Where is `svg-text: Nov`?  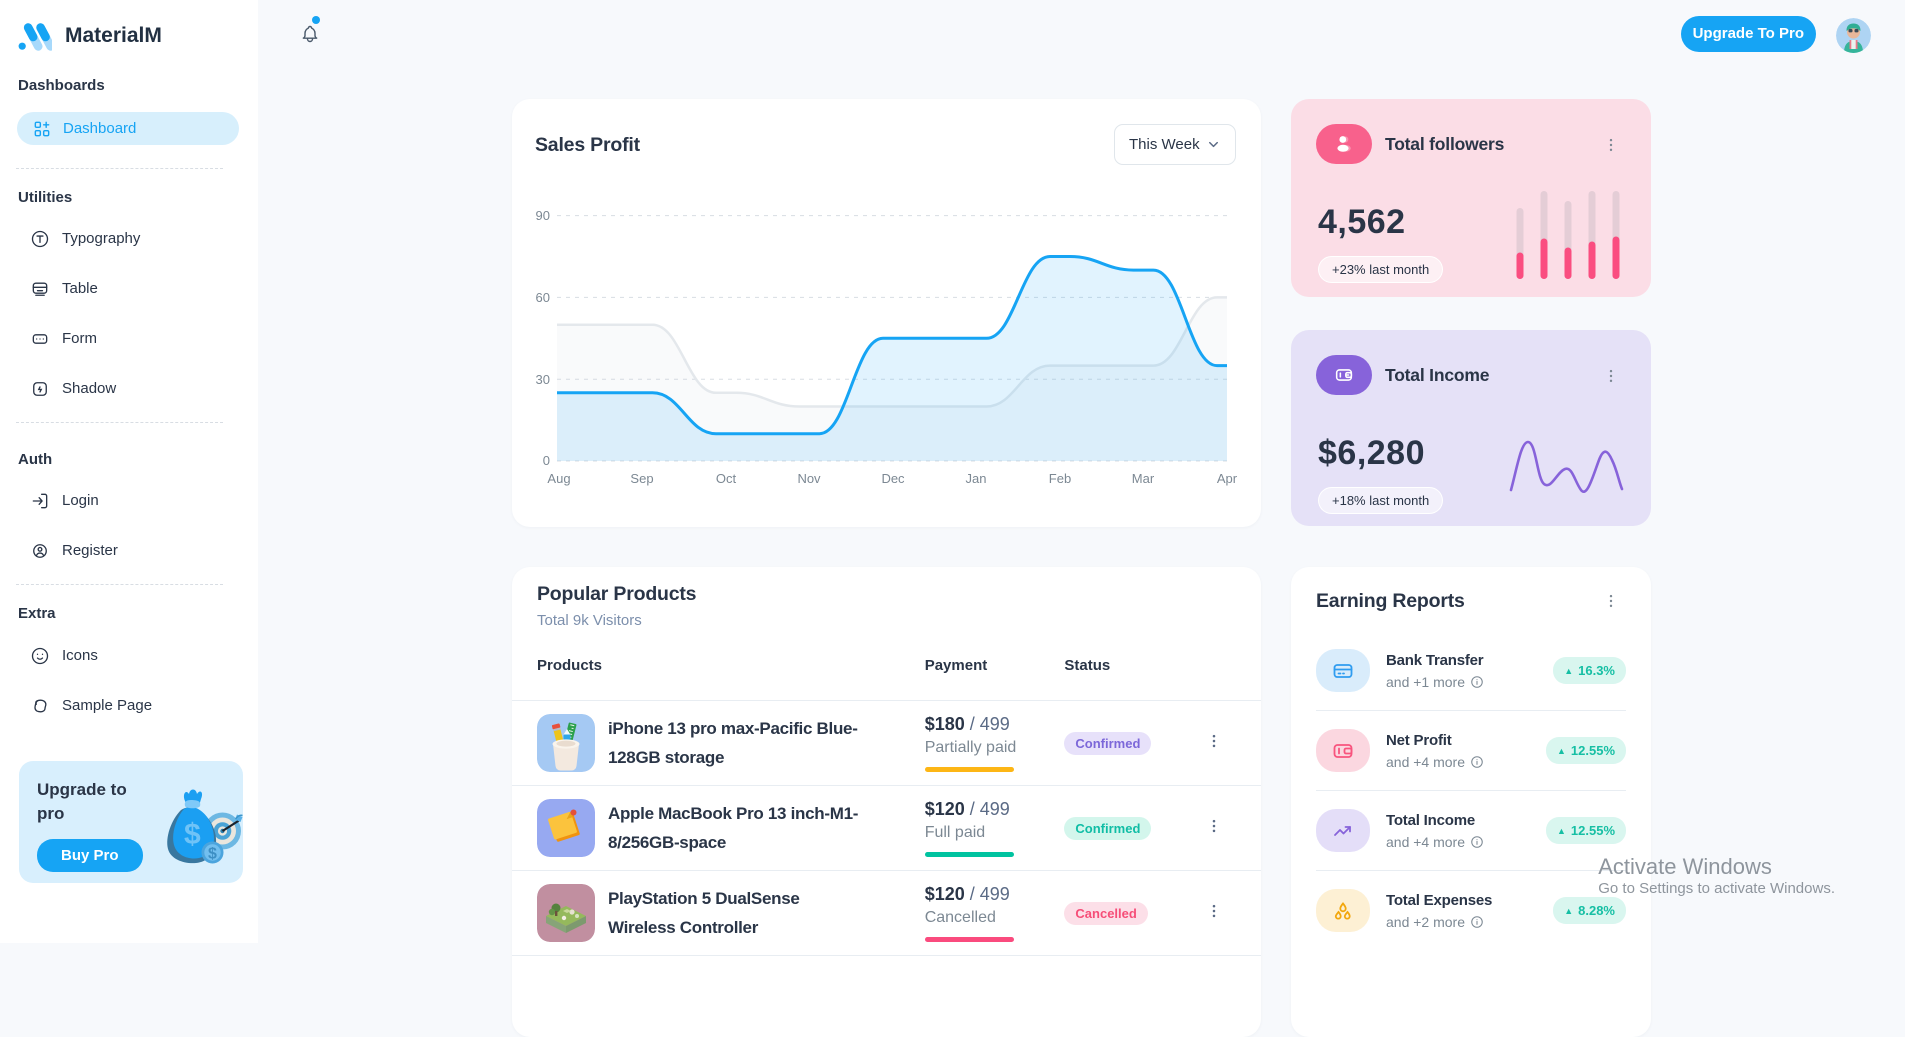 svg-text: Nov is located at coordinates (809, 478).